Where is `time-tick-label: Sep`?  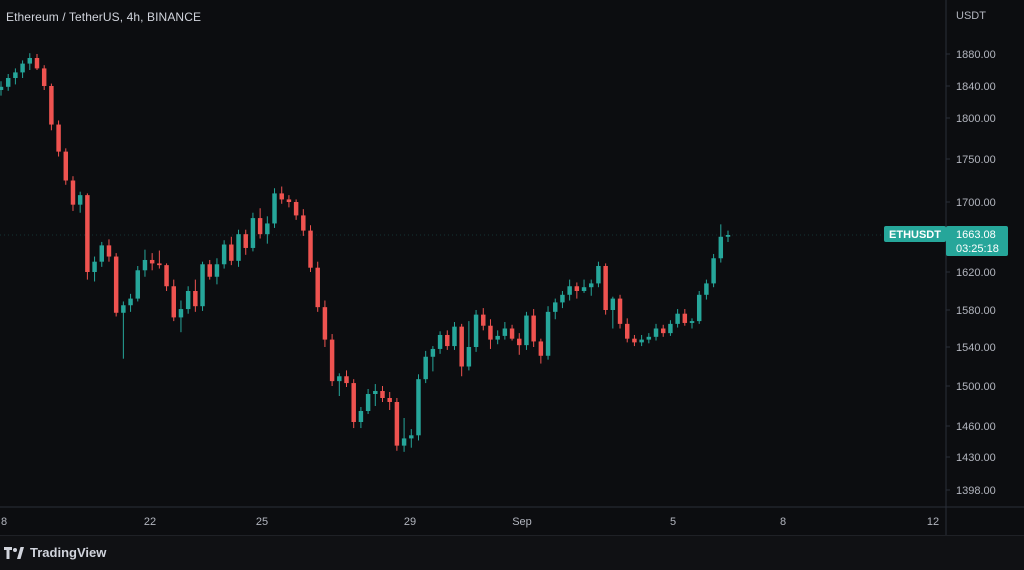
time-tick-label: Sep is located at coordinates (522, 522).